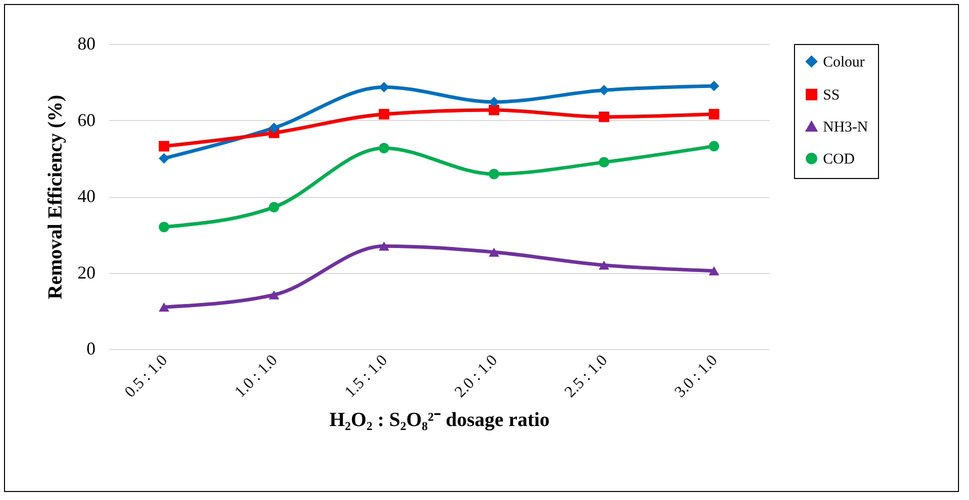 This screenshot has width=969, height=500. What do you see at coordinates (831, 96) in the screenshot?
I see `legend-label: SS` at bounding box center [831, 96].